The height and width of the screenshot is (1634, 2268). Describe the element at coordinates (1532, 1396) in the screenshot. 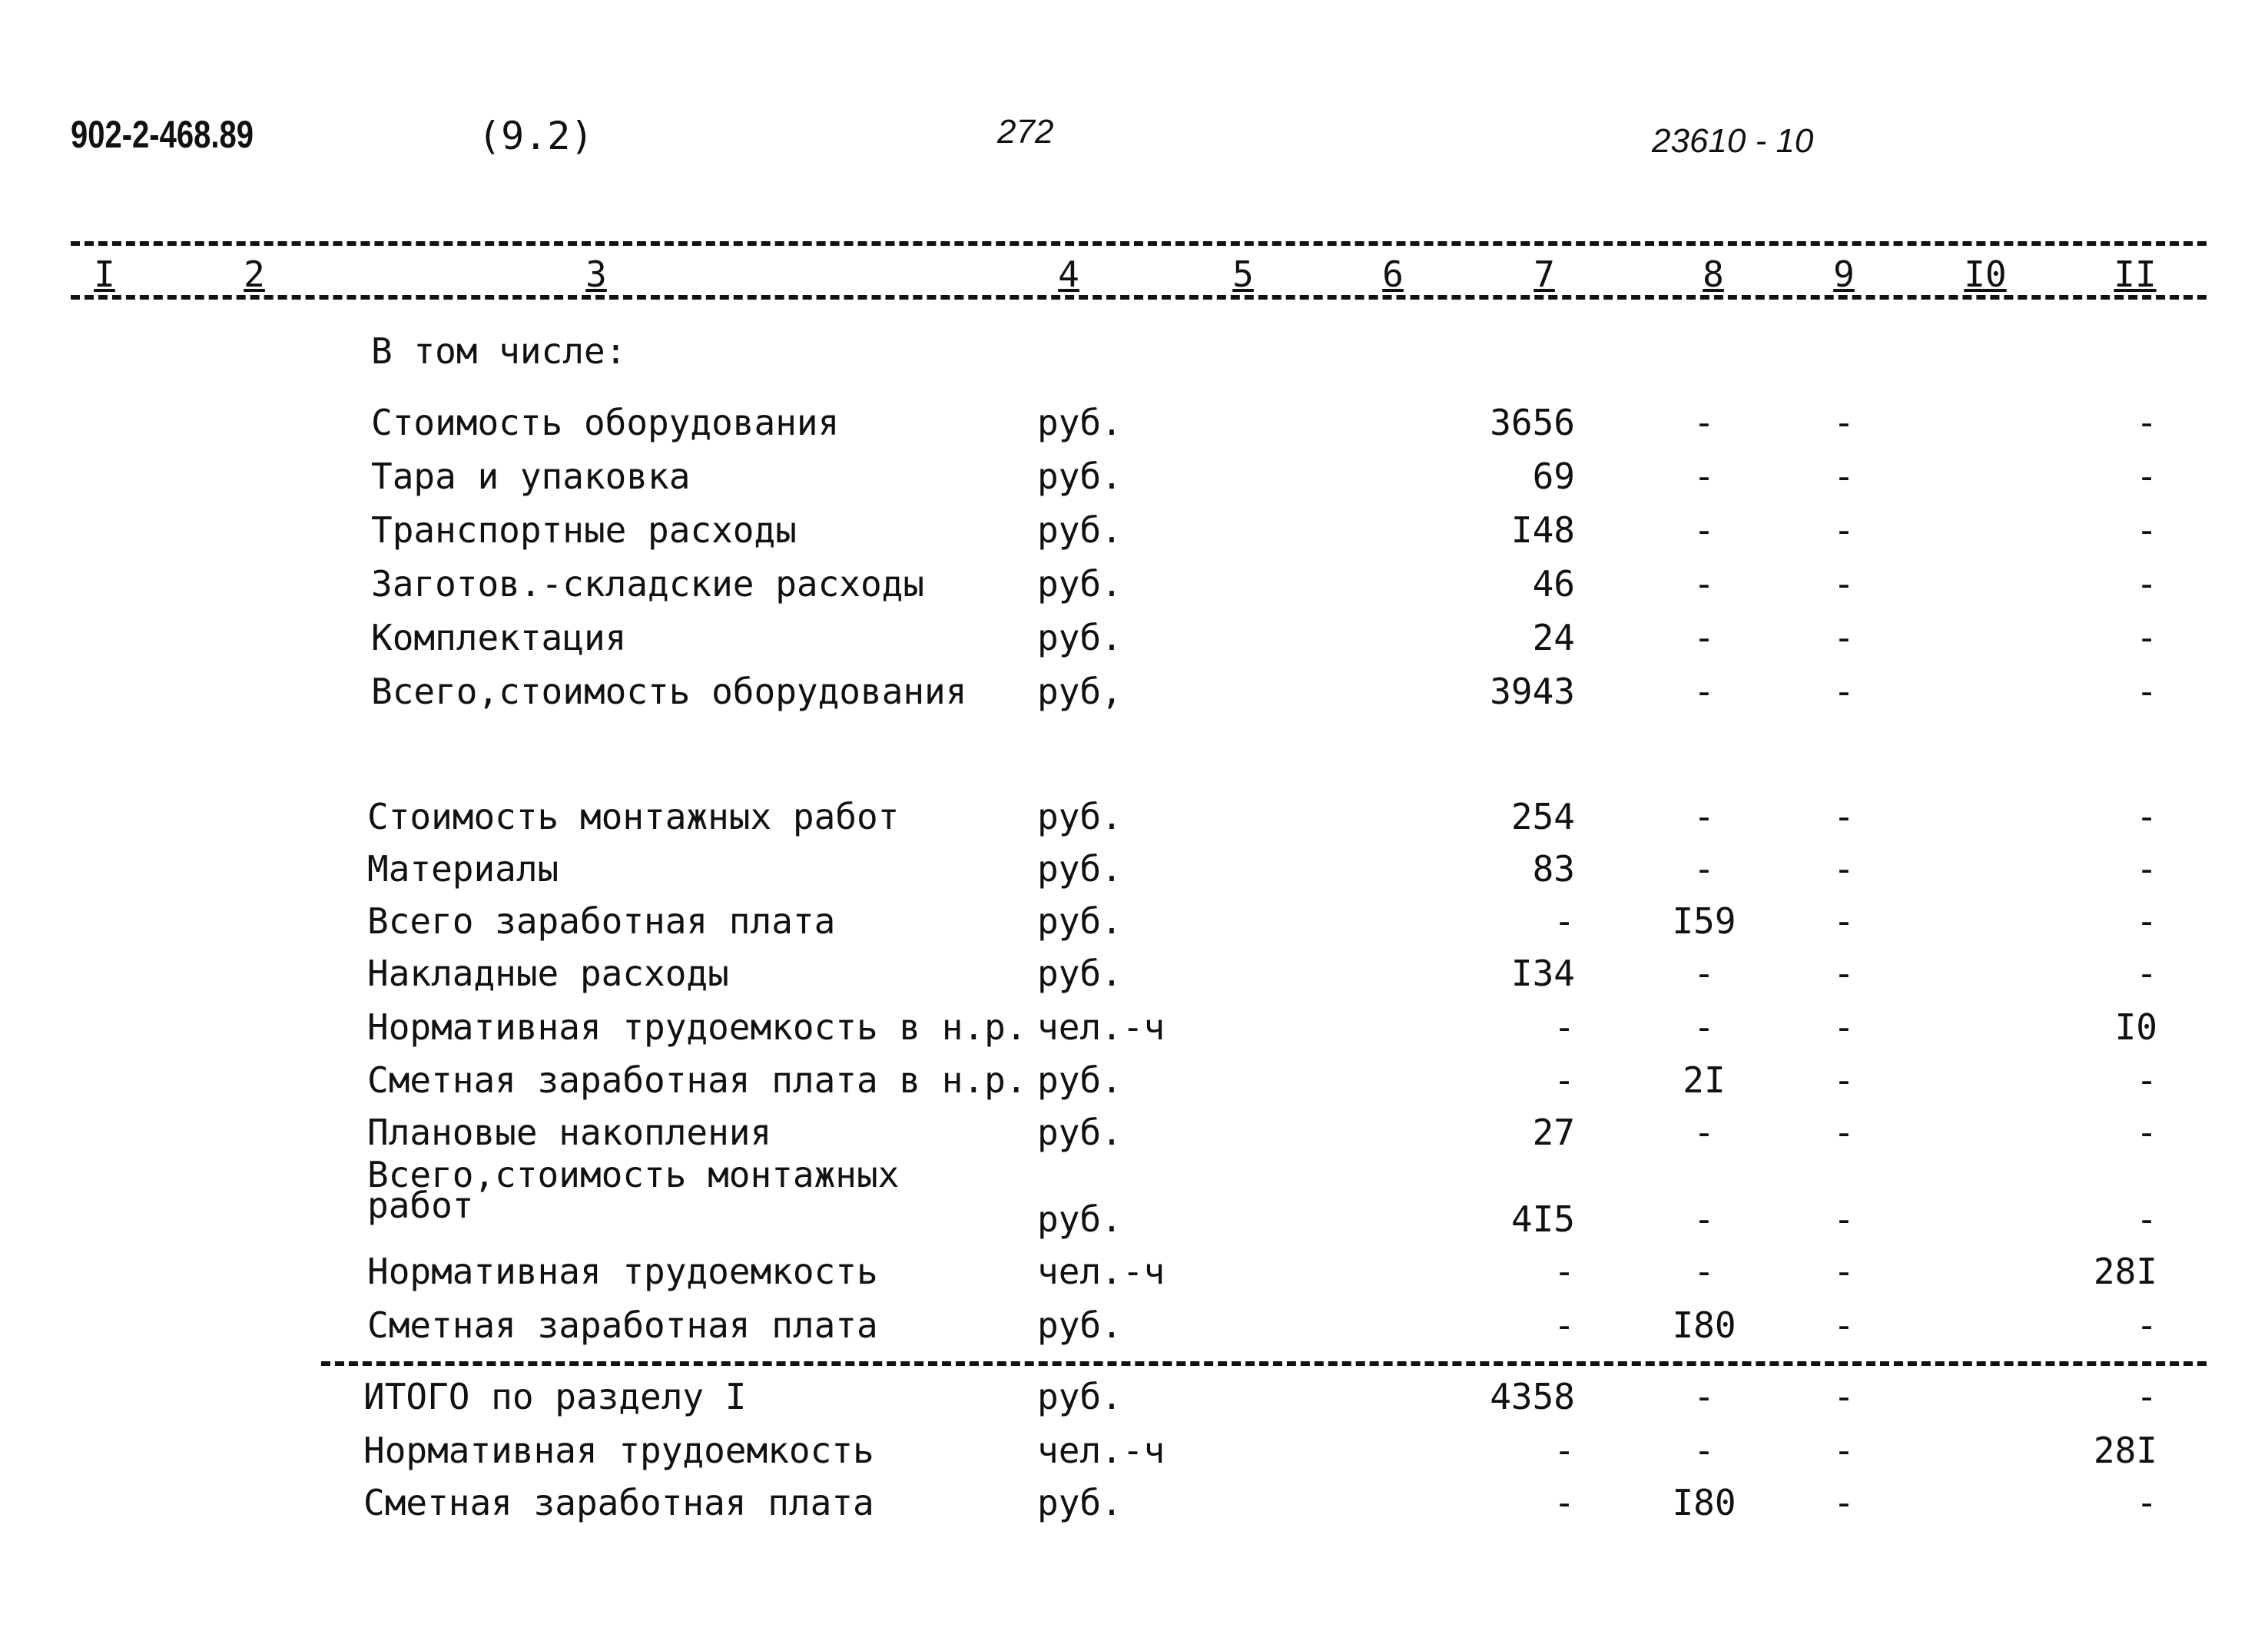

I see `cell-col-7: 4358` at that location.